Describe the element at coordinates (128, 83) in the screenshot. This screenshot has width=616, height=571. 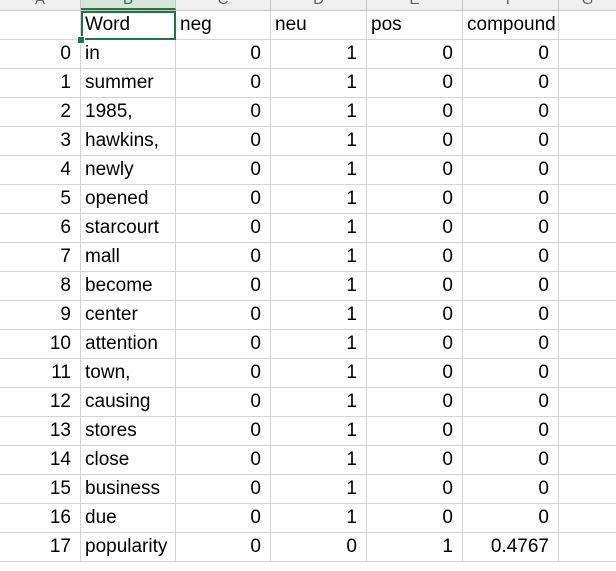
I see `cell-word: summer` at that location.